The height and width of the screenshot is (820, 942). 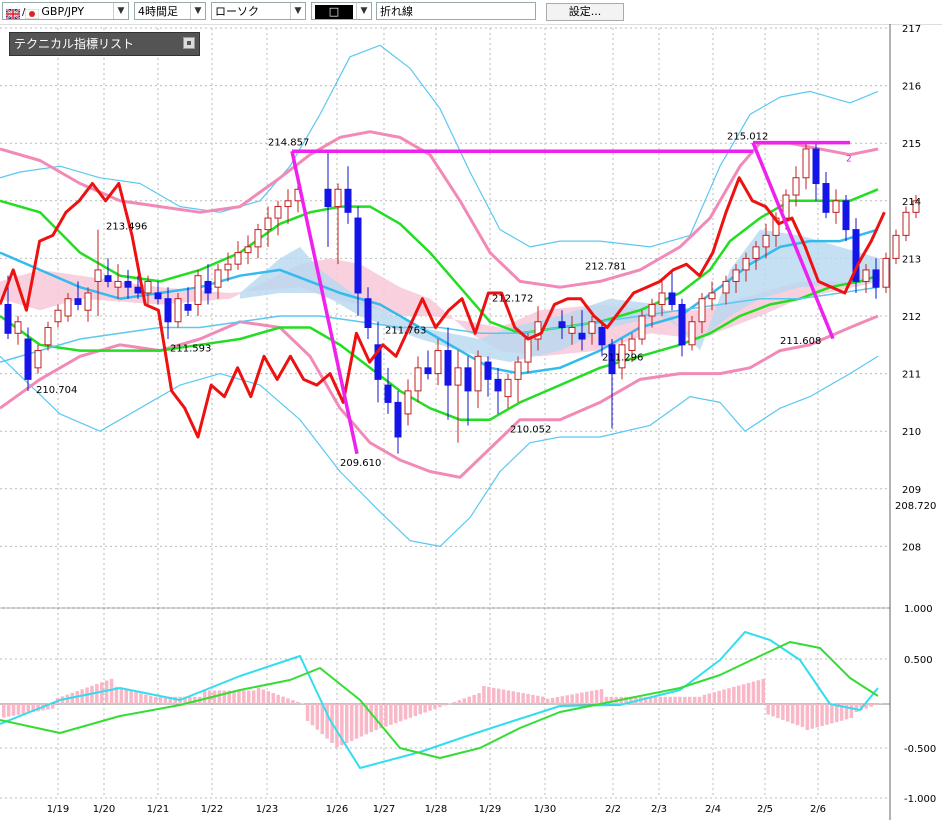 What do you see at coordinates (63, 11) in the screenshot?
I see `currency-pair-label: GBP/JPY` at bounding box center [63, 11].